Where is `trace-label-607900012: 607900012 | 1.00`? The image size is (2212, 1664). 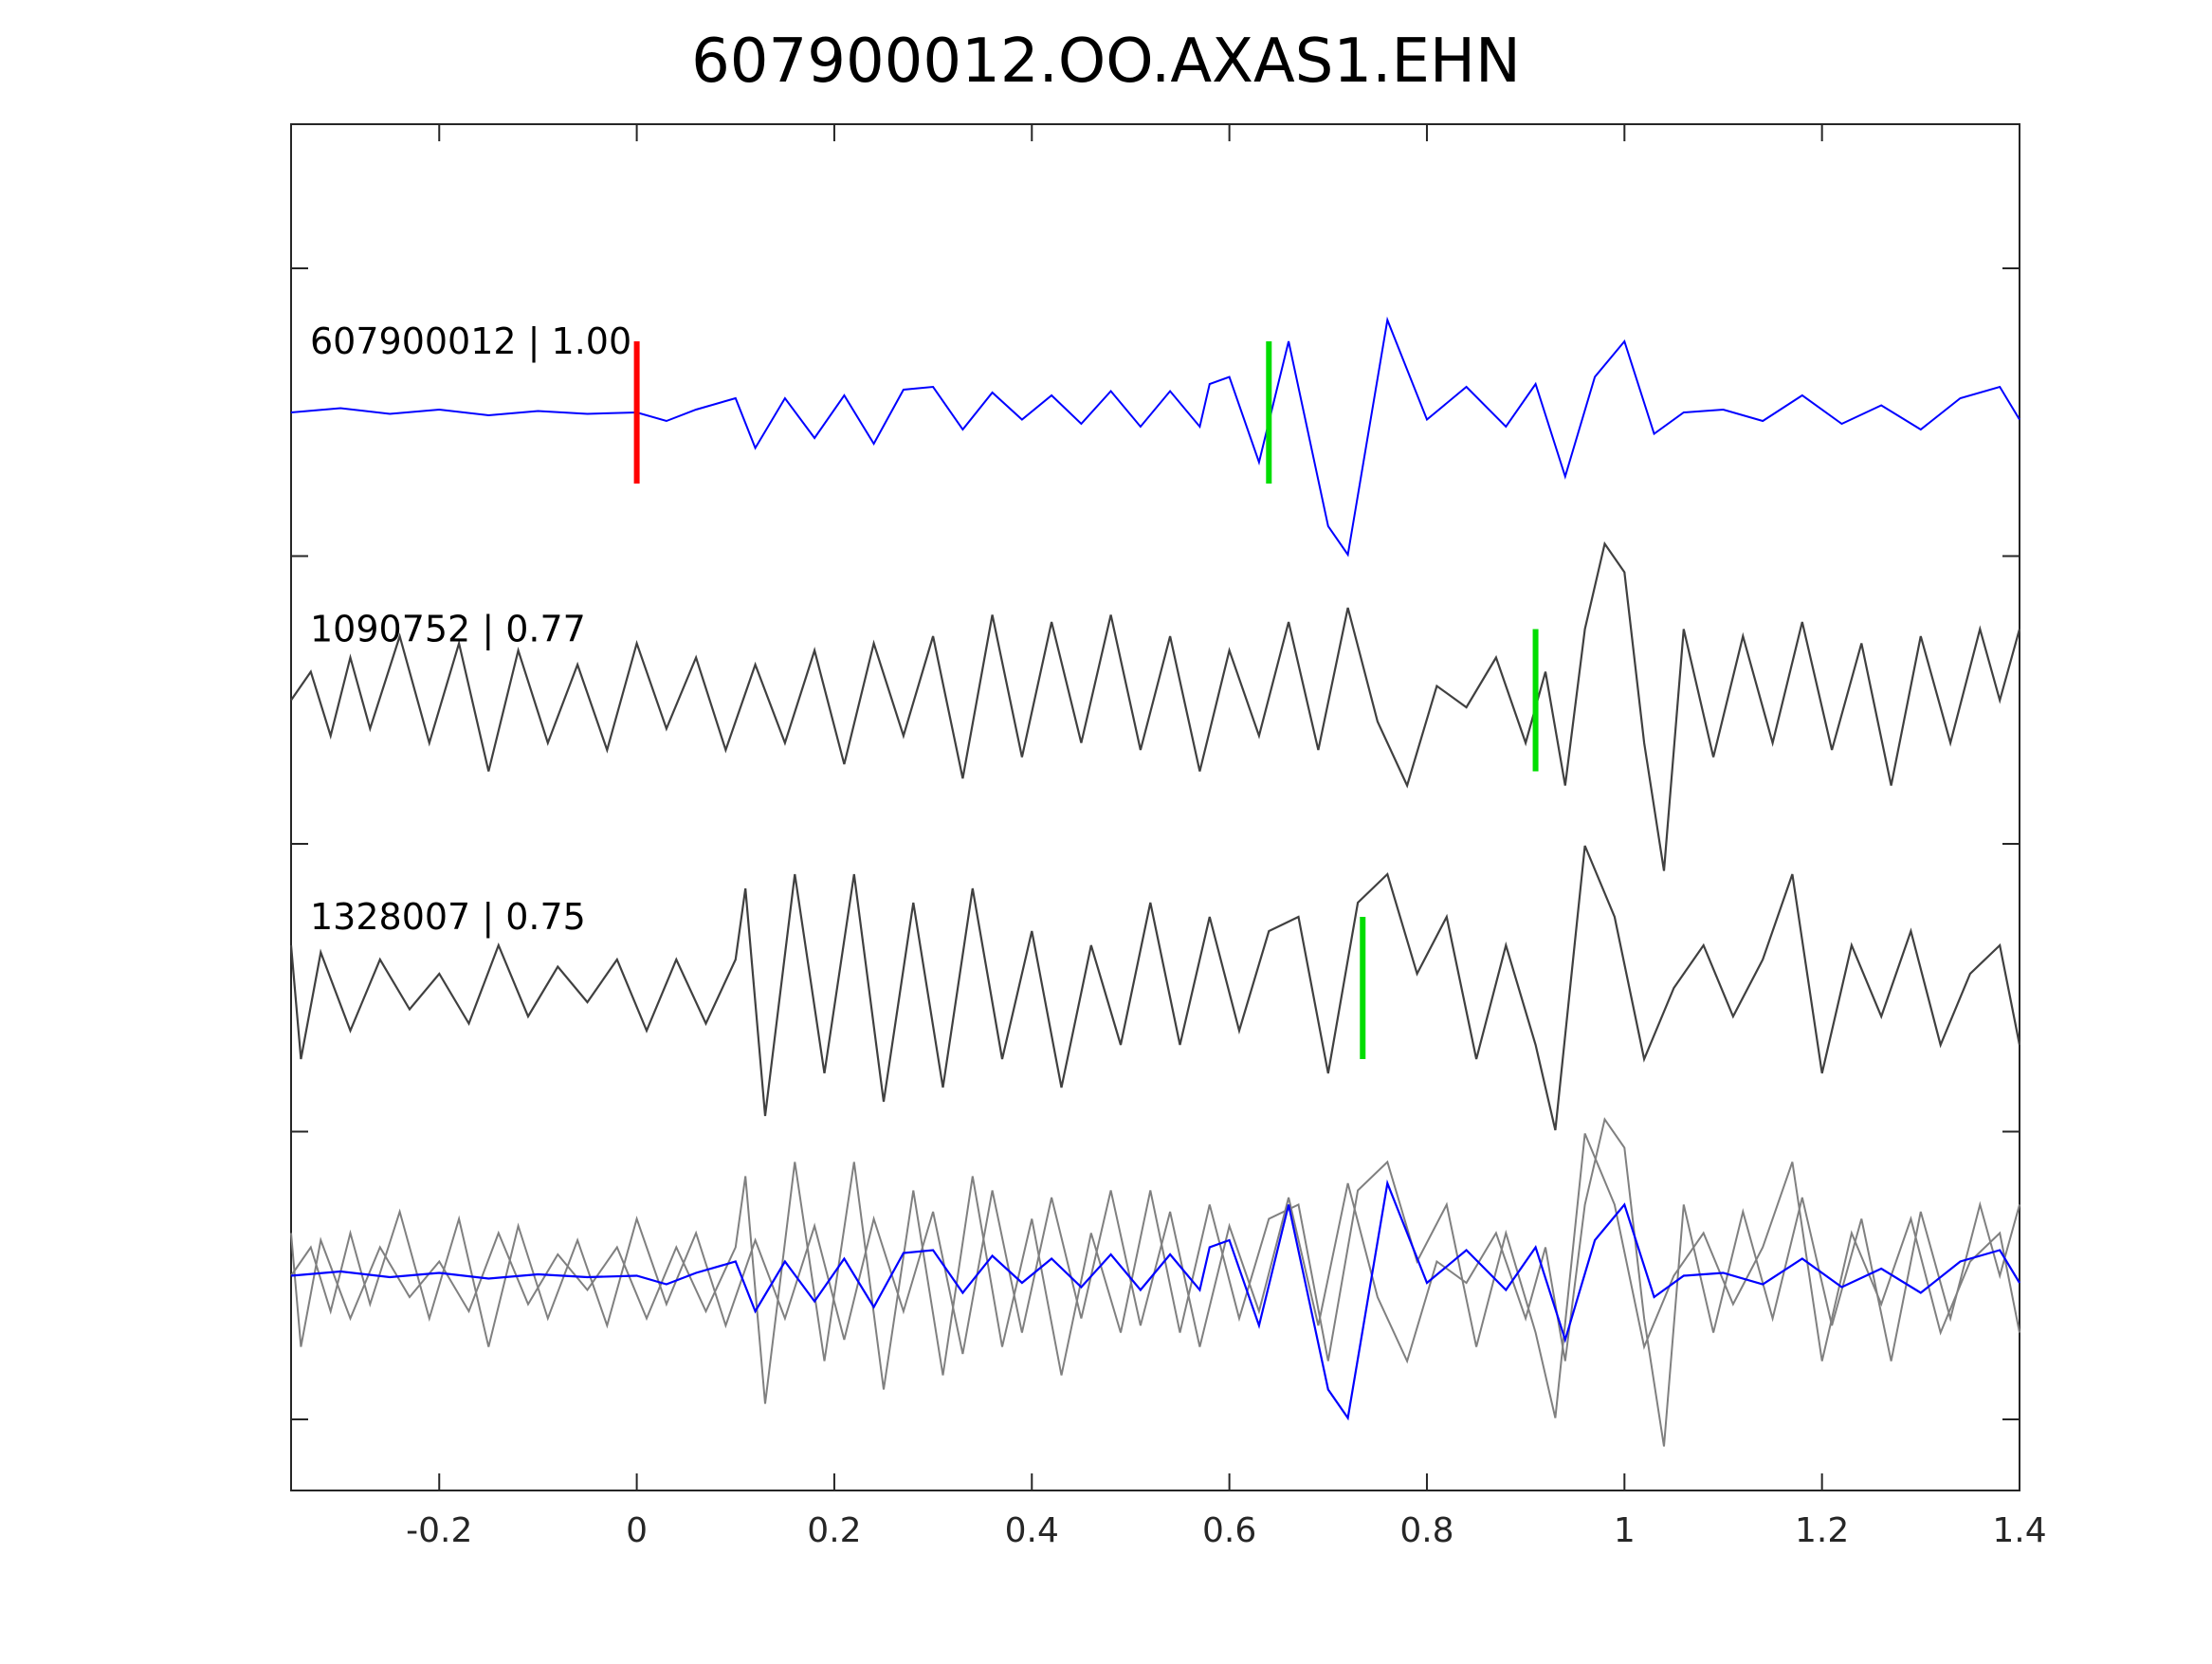 trace-label-607900012: 607900012 | 1.00 is located at coordinates (470, 341).